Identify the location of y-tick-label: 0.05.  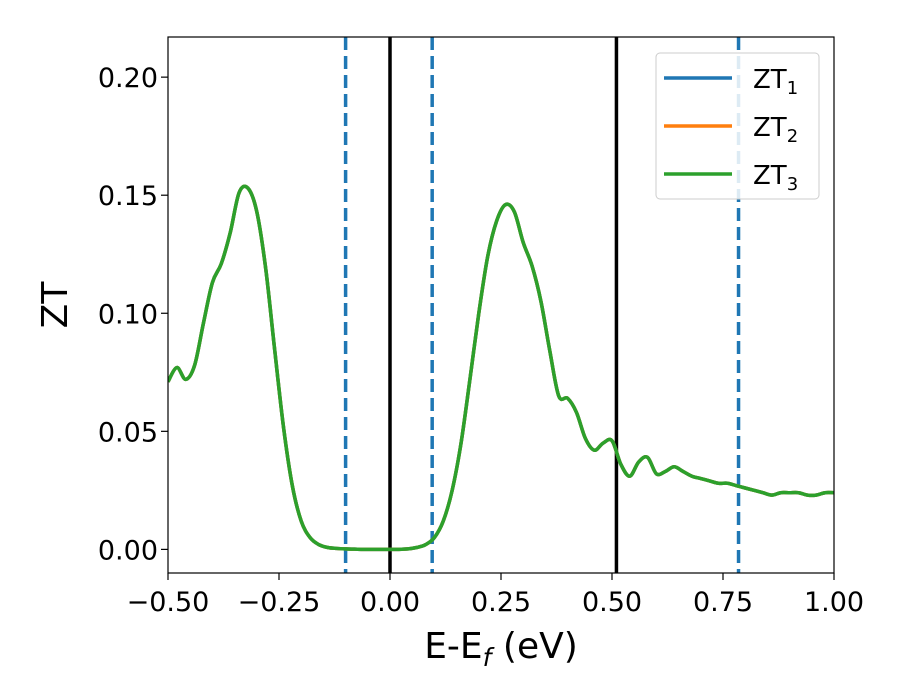
(128, 432).